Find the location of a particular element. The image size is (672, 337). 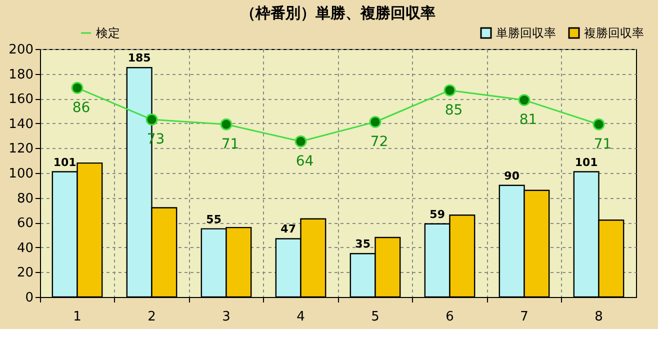

y-tick-label: 200 is located at coordinates (21, 50).